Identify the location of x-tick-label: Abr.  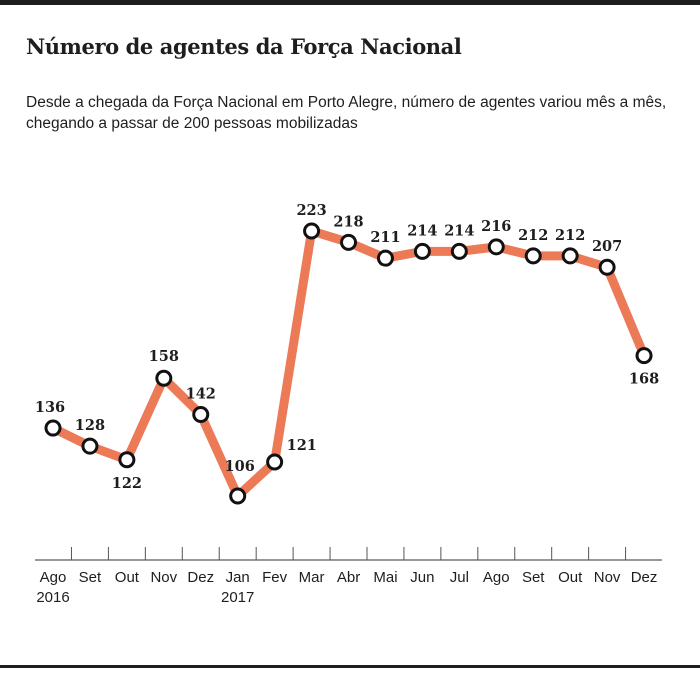
(348, 577).